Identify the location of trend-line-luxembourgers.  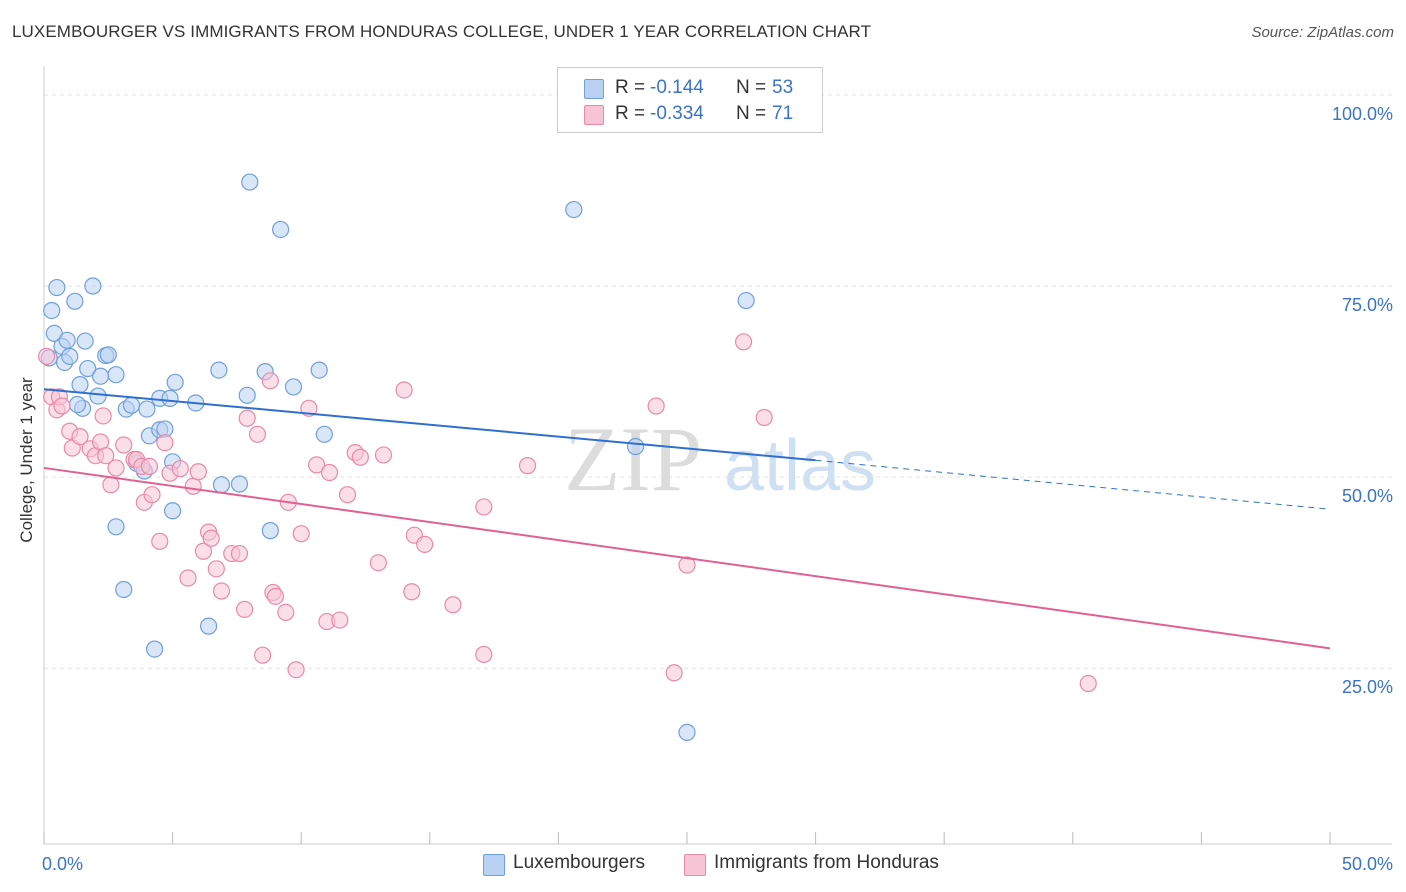
(429, 425).